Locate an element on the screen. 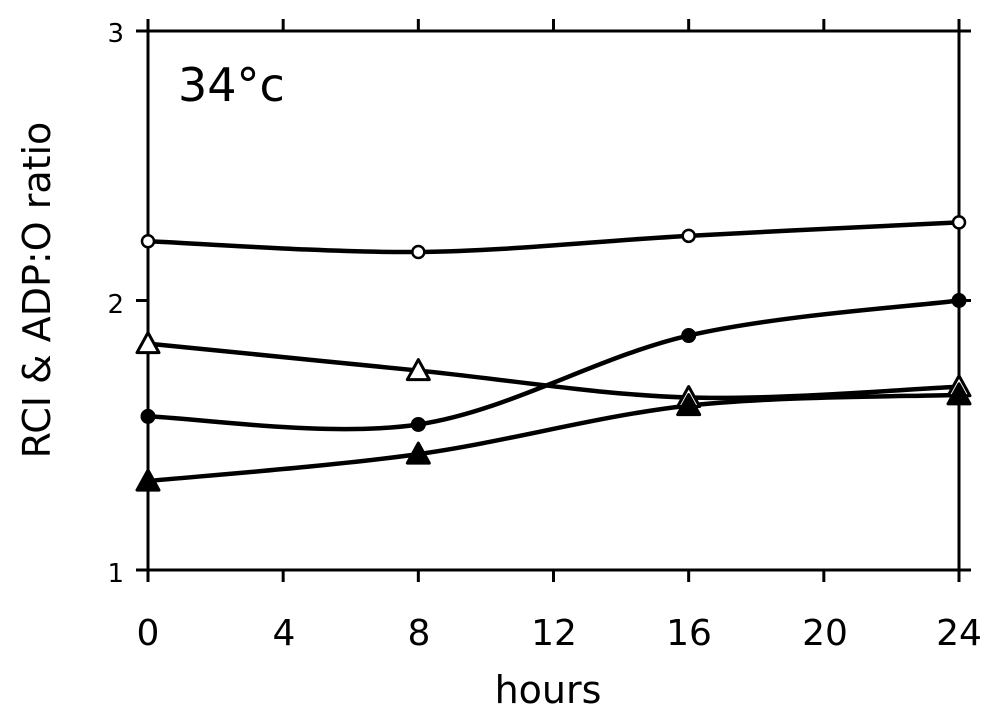  marker-open-triangle-0h is located at coordinates (148, 343).